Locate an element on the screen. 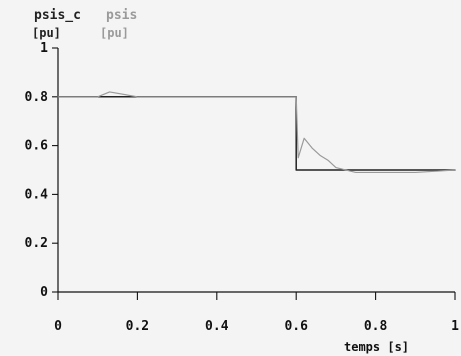  x-axis-label: temps [s] is located at coordinates (376, 347).